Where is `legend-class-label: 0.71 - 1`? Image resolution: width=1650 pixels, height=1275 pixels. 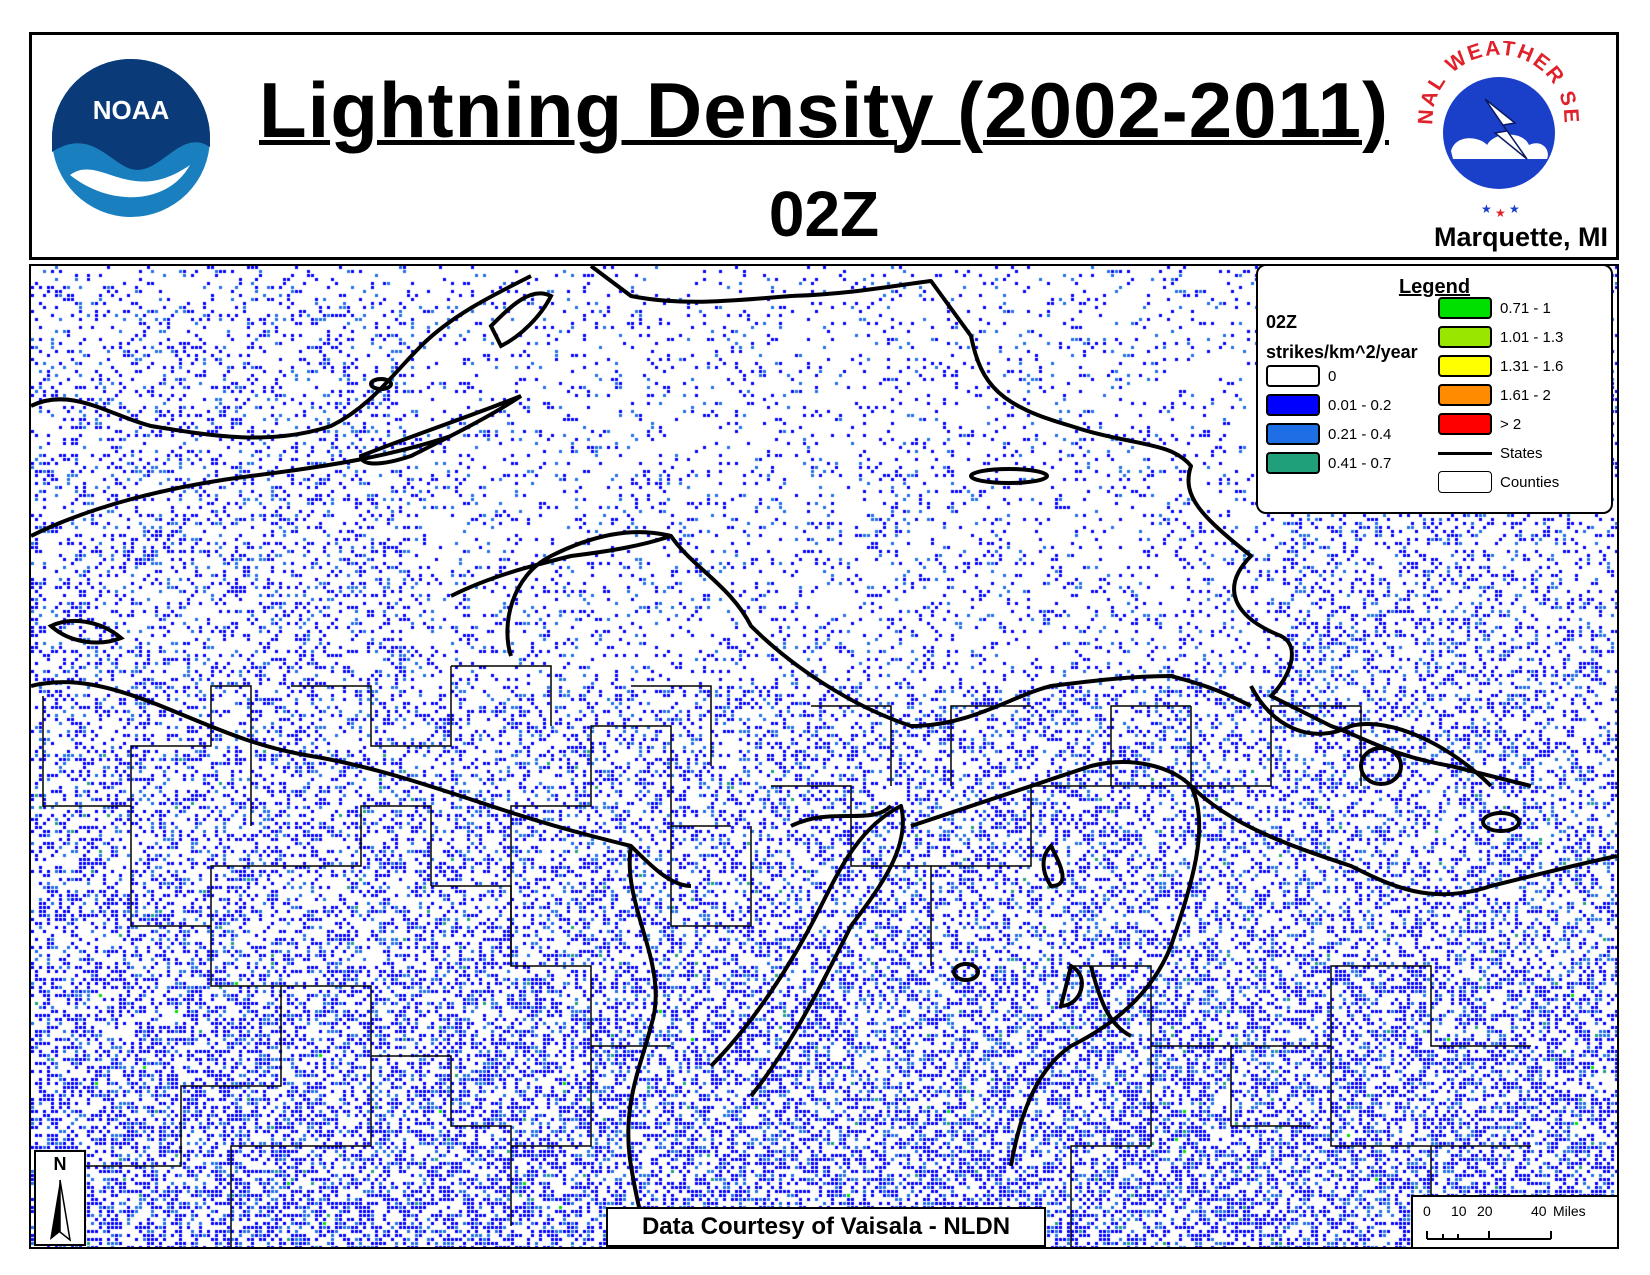
legend-class-label: 0.71 - 1 is located at coordinates (1525, 308).